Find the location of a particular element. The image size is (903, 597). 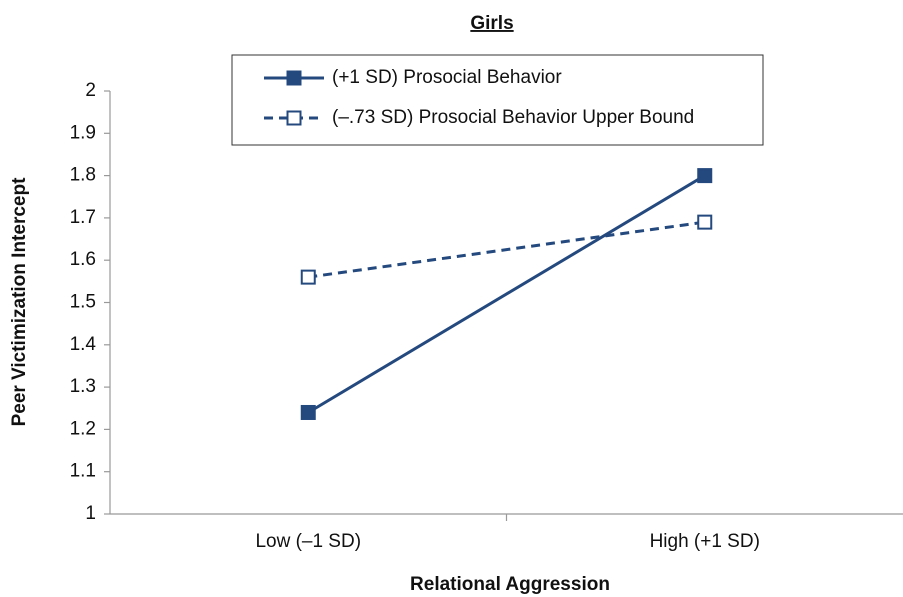

chart-title: Girls is located at coordinates (491, 23).